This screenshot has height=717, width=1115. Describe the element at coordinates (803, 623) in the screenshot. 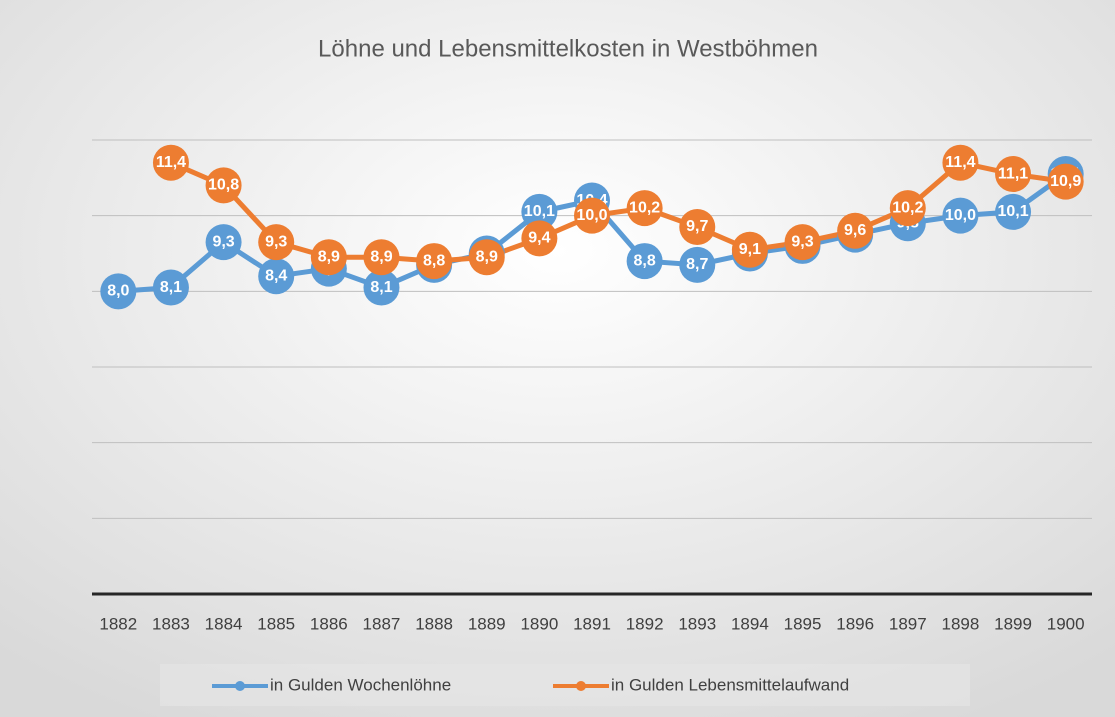

I see `x-tick-label: 1895` at that location.